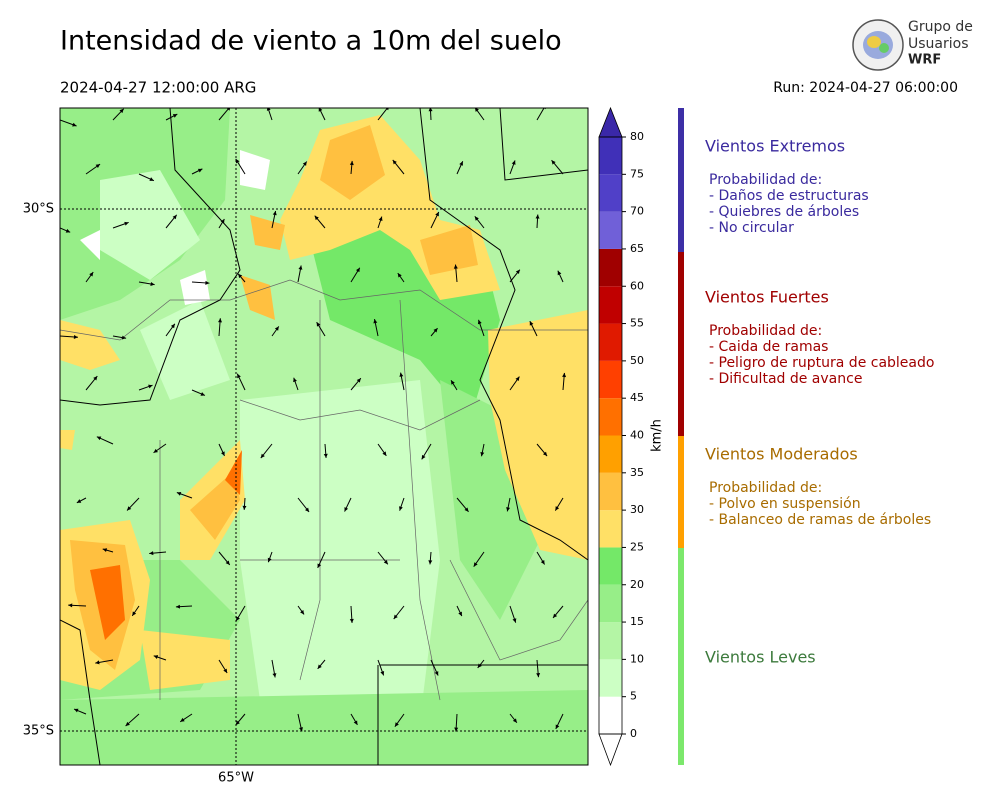 The height and width of the screenshot is (804, 1000). What do you see at coordinates (38, 209) in the screenshot?
I see `lat-label: 30°S` at bounding box center [38, 209].